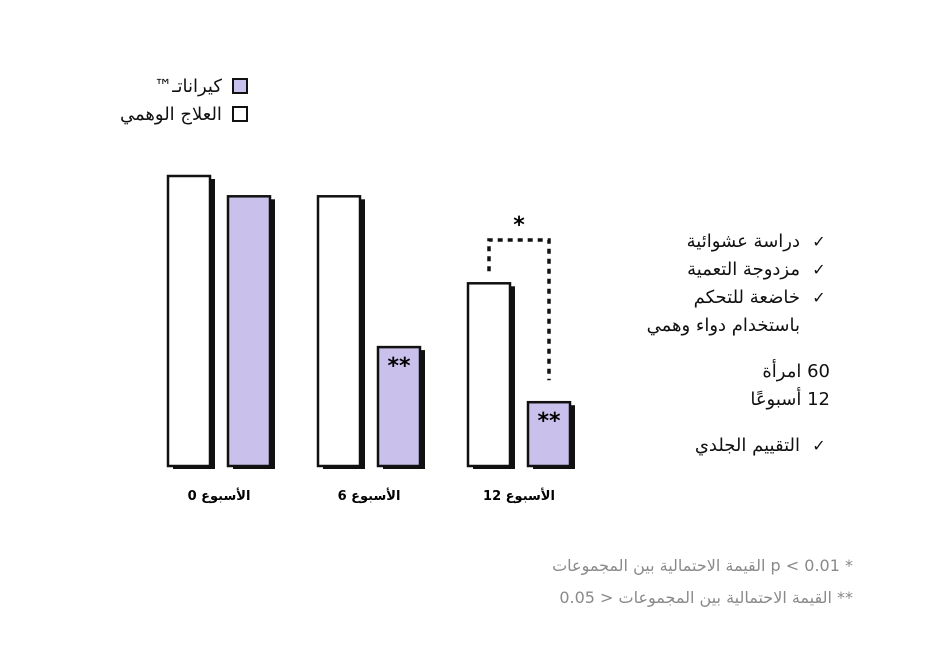  I want to click on bullet-randomized: ✓ دراسة عشوائية, so click(700, 242).